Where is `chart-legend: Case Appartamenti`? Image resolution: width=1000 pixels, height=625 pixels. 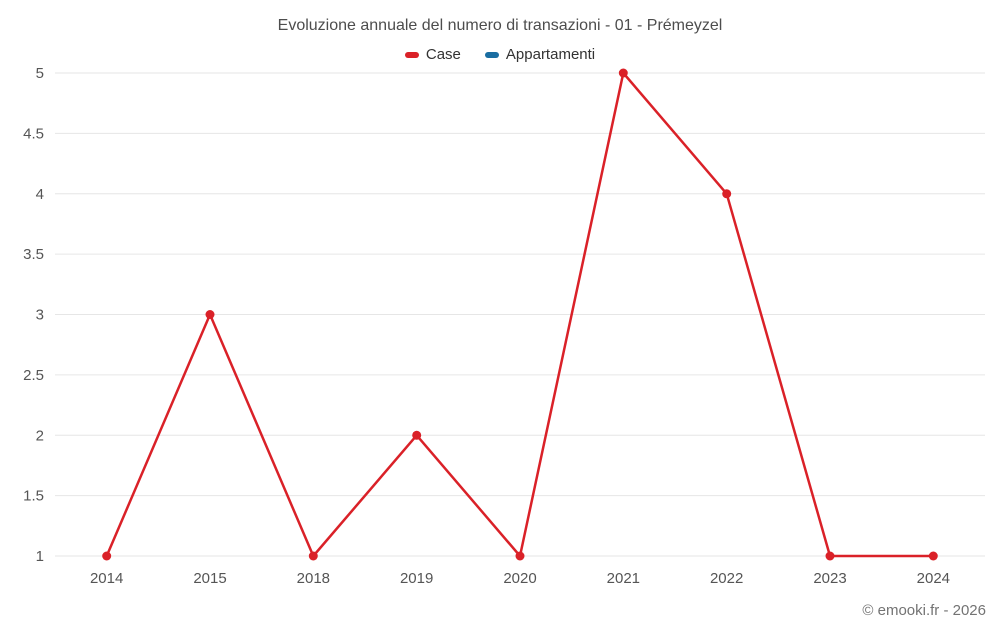 chart-legend: Case Appartamenti is located at coordinates (500, 54).